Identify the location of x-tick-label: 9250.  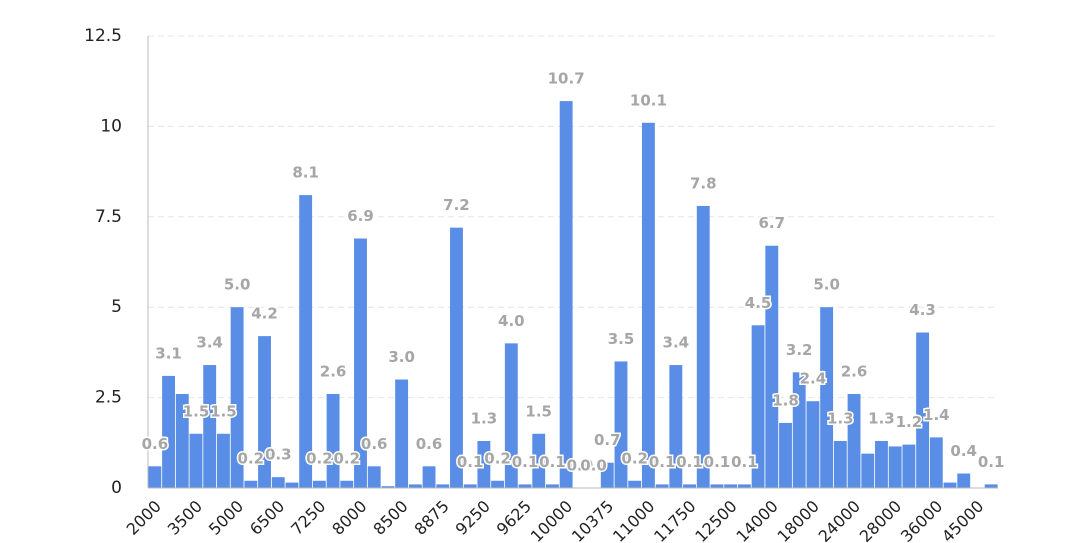
(473, 518).